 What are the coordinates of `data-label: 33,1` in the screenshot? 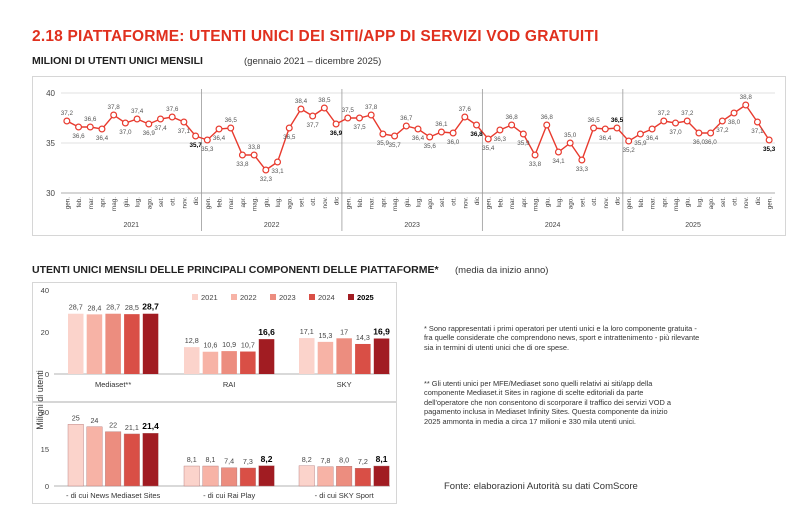 It's located at (277, 171).